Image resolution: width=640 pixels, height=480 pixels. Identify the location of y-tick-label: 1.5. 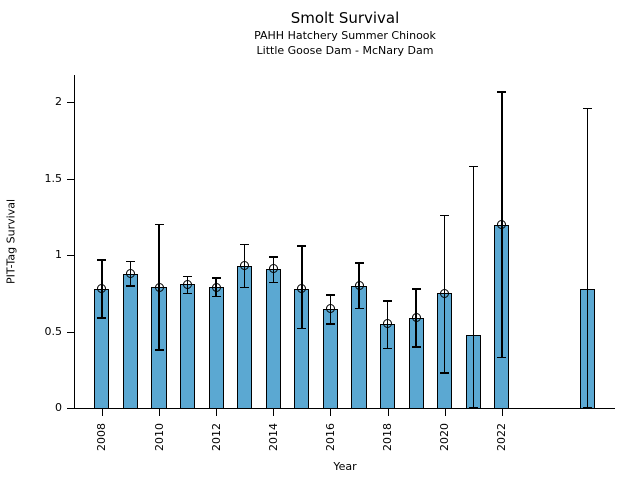
(53, 178).